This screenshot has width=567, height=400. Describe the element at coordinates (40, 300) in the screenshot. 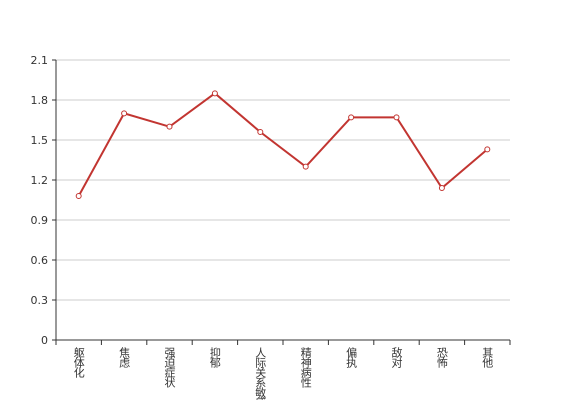

I see `y-tick-label: 0.3` at that location.